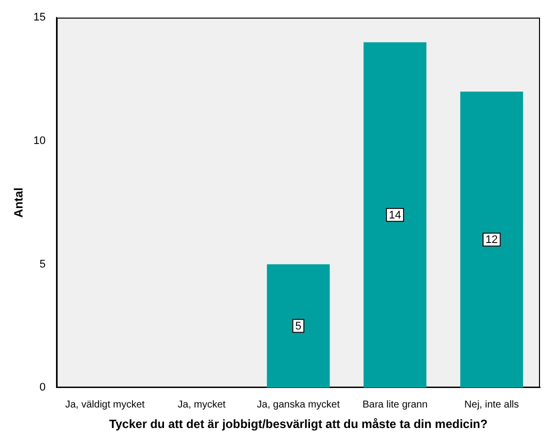 The height and width of the screenshot is (444, 550). What do you see at coordinates (491, 404) in the screenshot?
I see `x-tick-label: Nej, inte alls` at bounding box center [491, 404].